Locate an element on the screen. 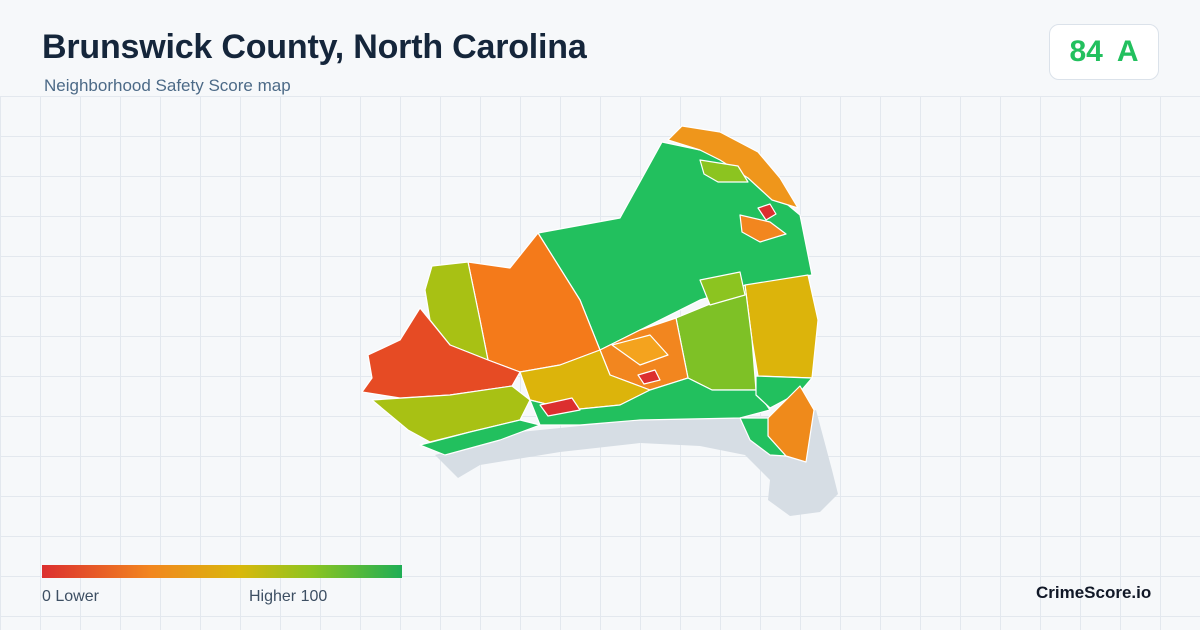 This screenshot has height=630, width=1200. region-northeast-small is located at coordinates (763, 228).